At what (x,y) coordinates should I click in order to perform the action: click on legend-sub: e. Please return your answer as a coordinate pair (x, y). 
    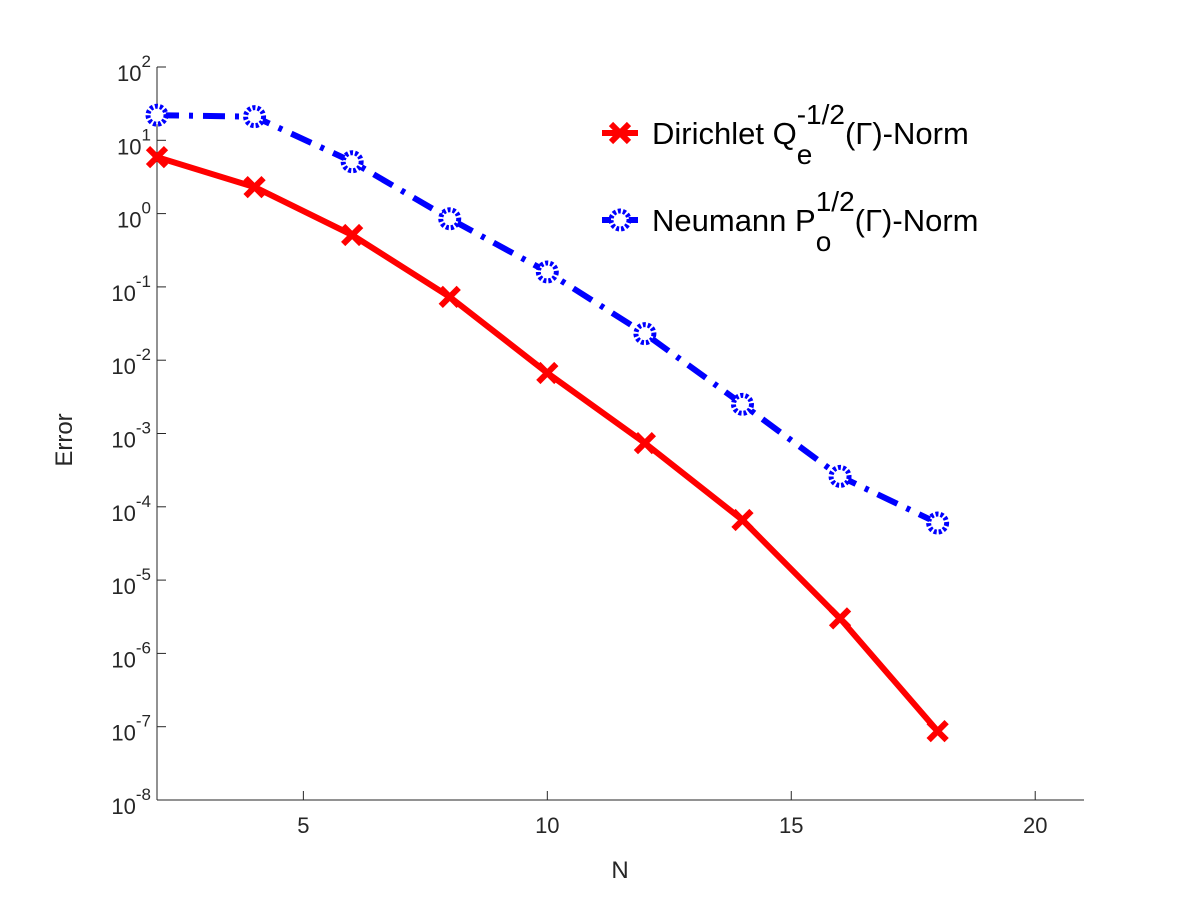
    Looking at the image, I should click on (805, 154).